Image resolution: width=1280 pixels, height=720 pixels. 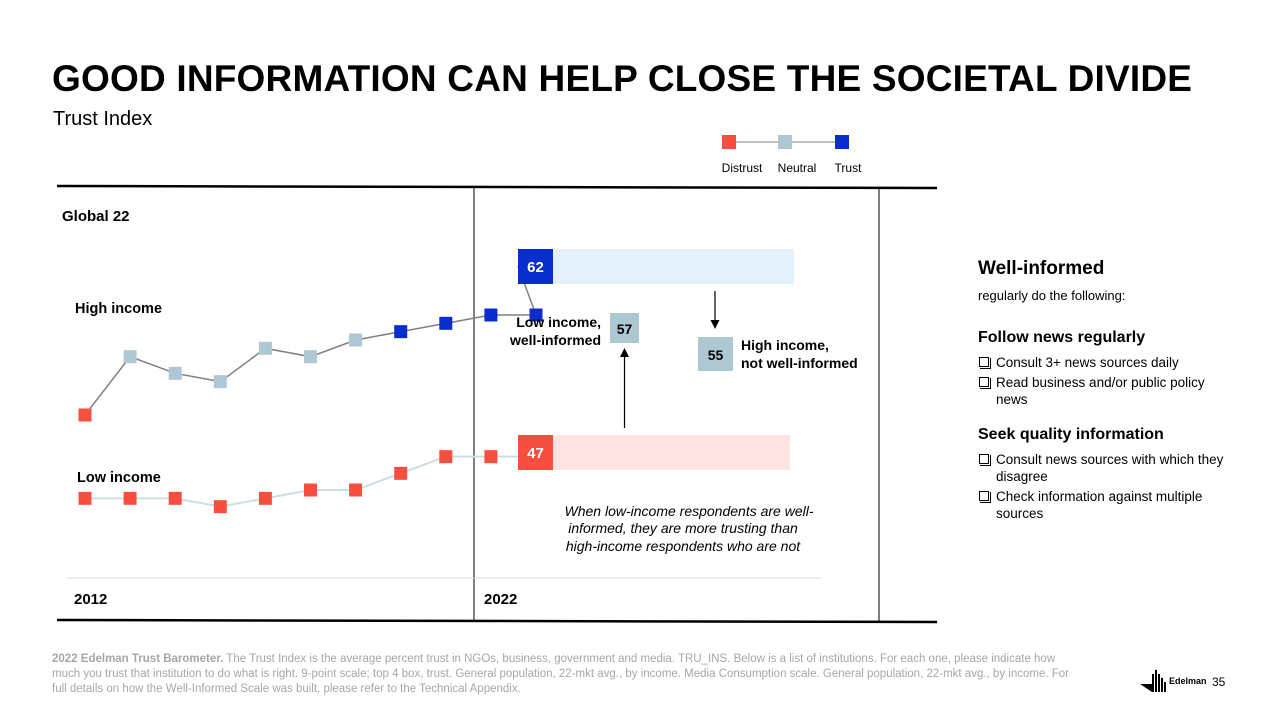 I want to click on legend-label-trust: Trust, so click(x=849, y=168).